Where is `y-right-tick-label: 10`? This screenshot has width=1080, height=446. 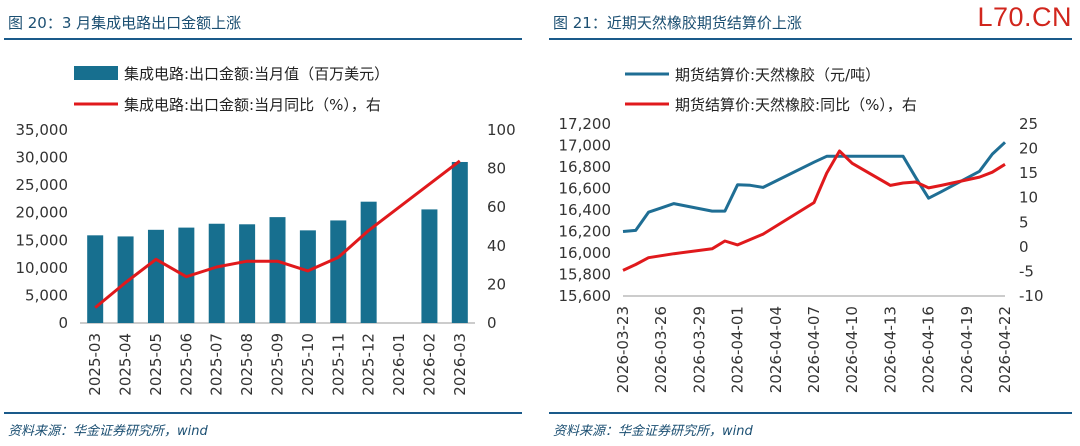
y-right-tick-label: 10 is located at coordinates (1028, 198).